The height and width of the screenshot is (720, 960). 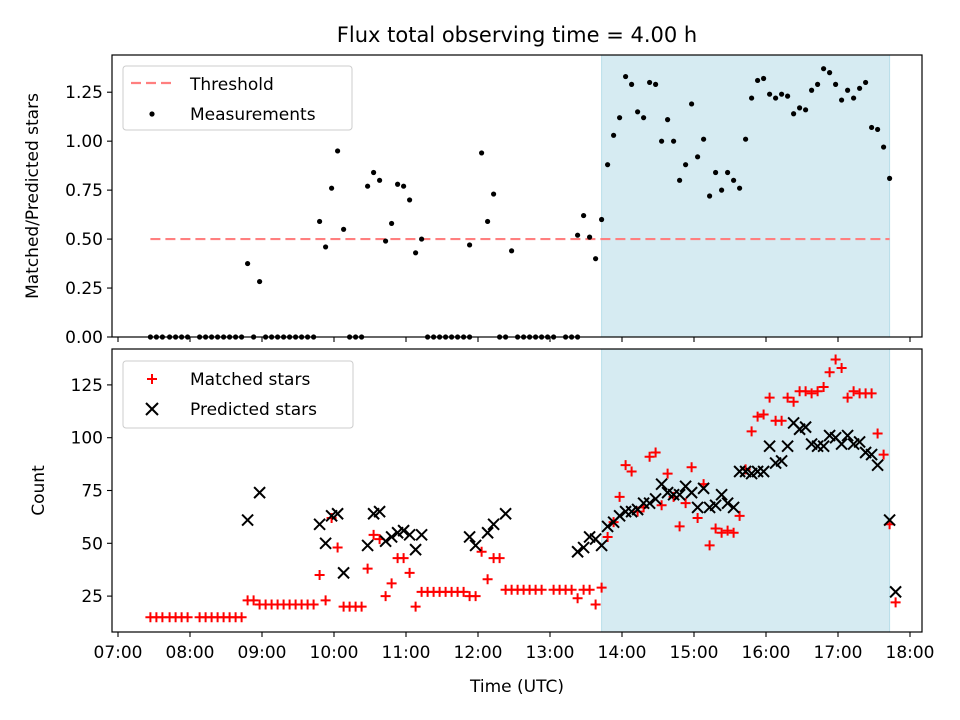 What do you see at coordinates (84, 240) in the screenshot?
I see `top-ytick-label: 0.50` at bounding box center [84, 240].